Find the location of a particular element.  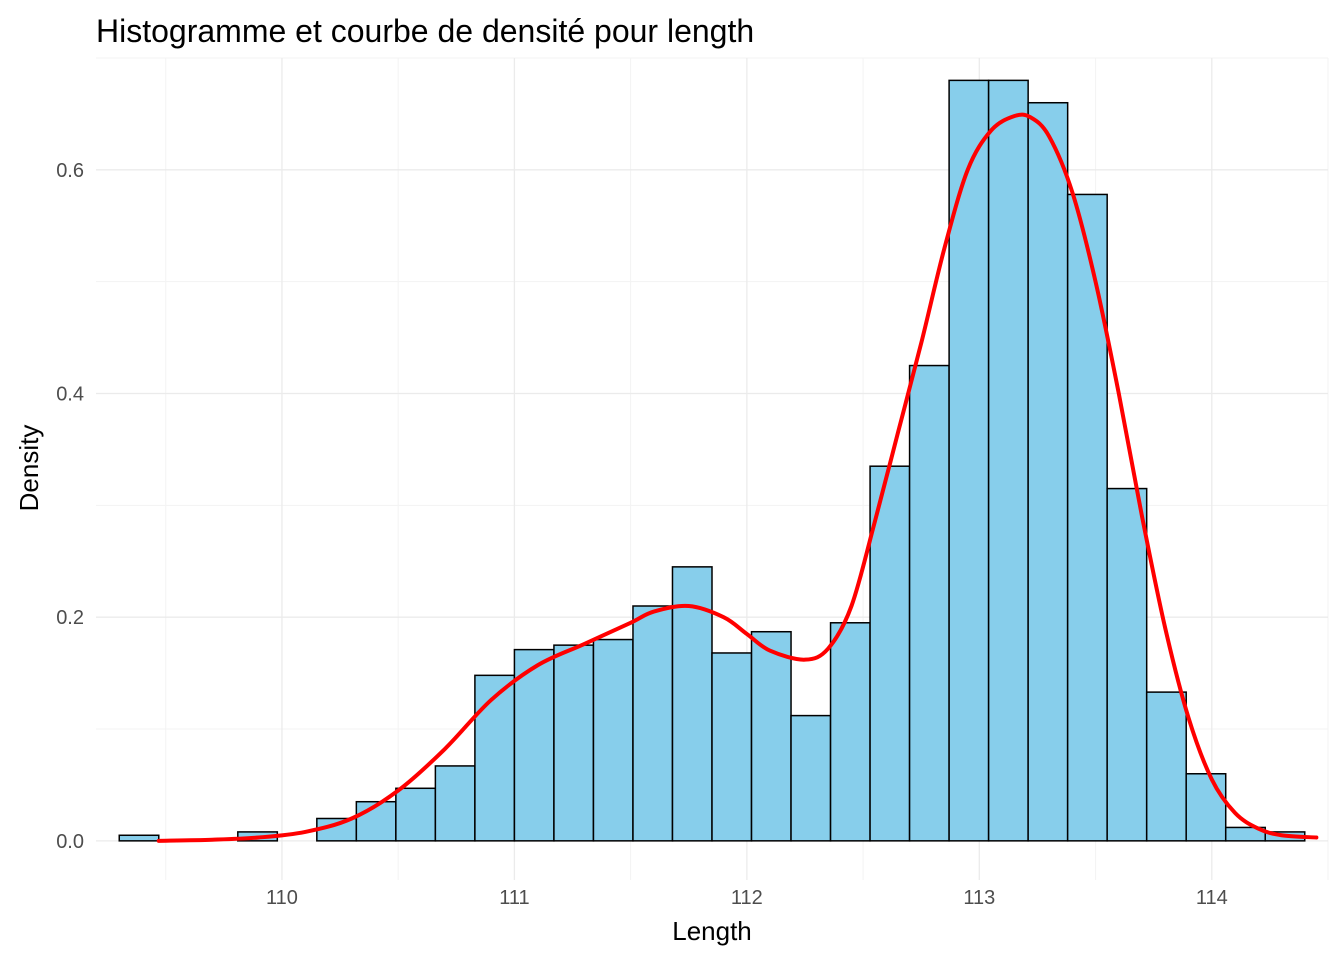

x-axis-title: Length is located at coordinates (712, 931).